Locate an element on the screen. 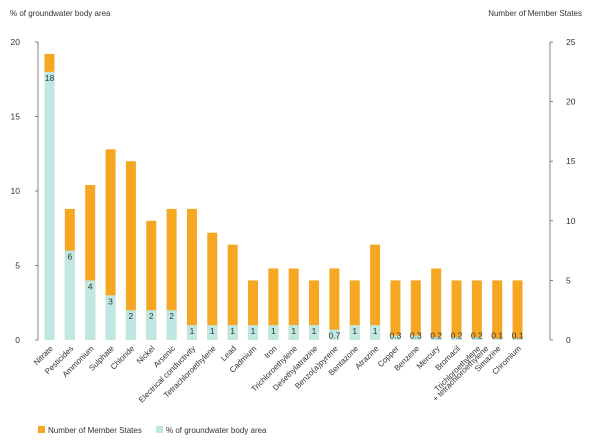 Image resolution: width=600 pixels, height=444 pixels. data-label-groundwater-area: 0.7 is located at coordinates (334, 336).